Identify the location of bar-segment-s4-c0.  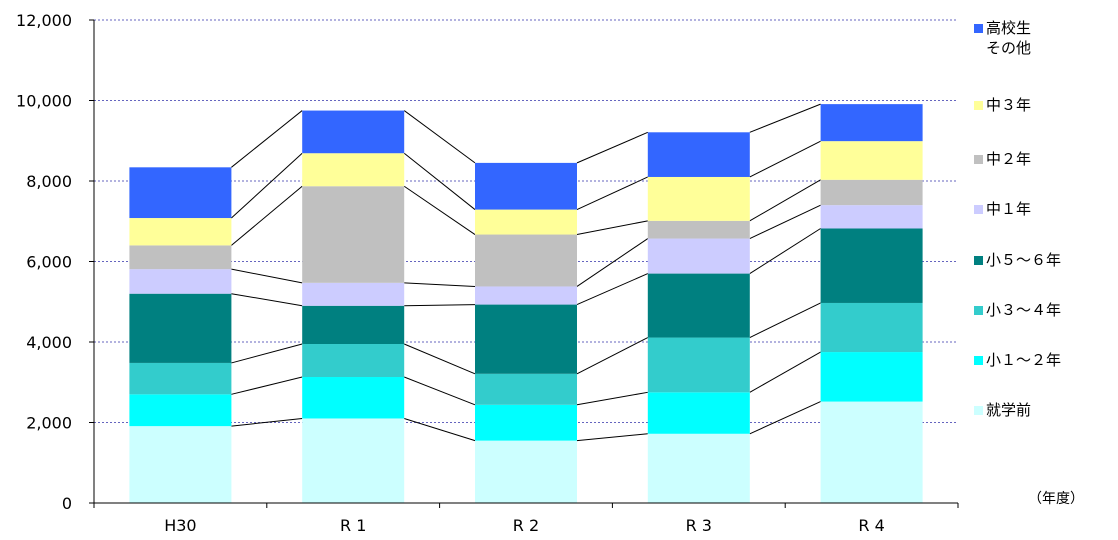
(180, 281).